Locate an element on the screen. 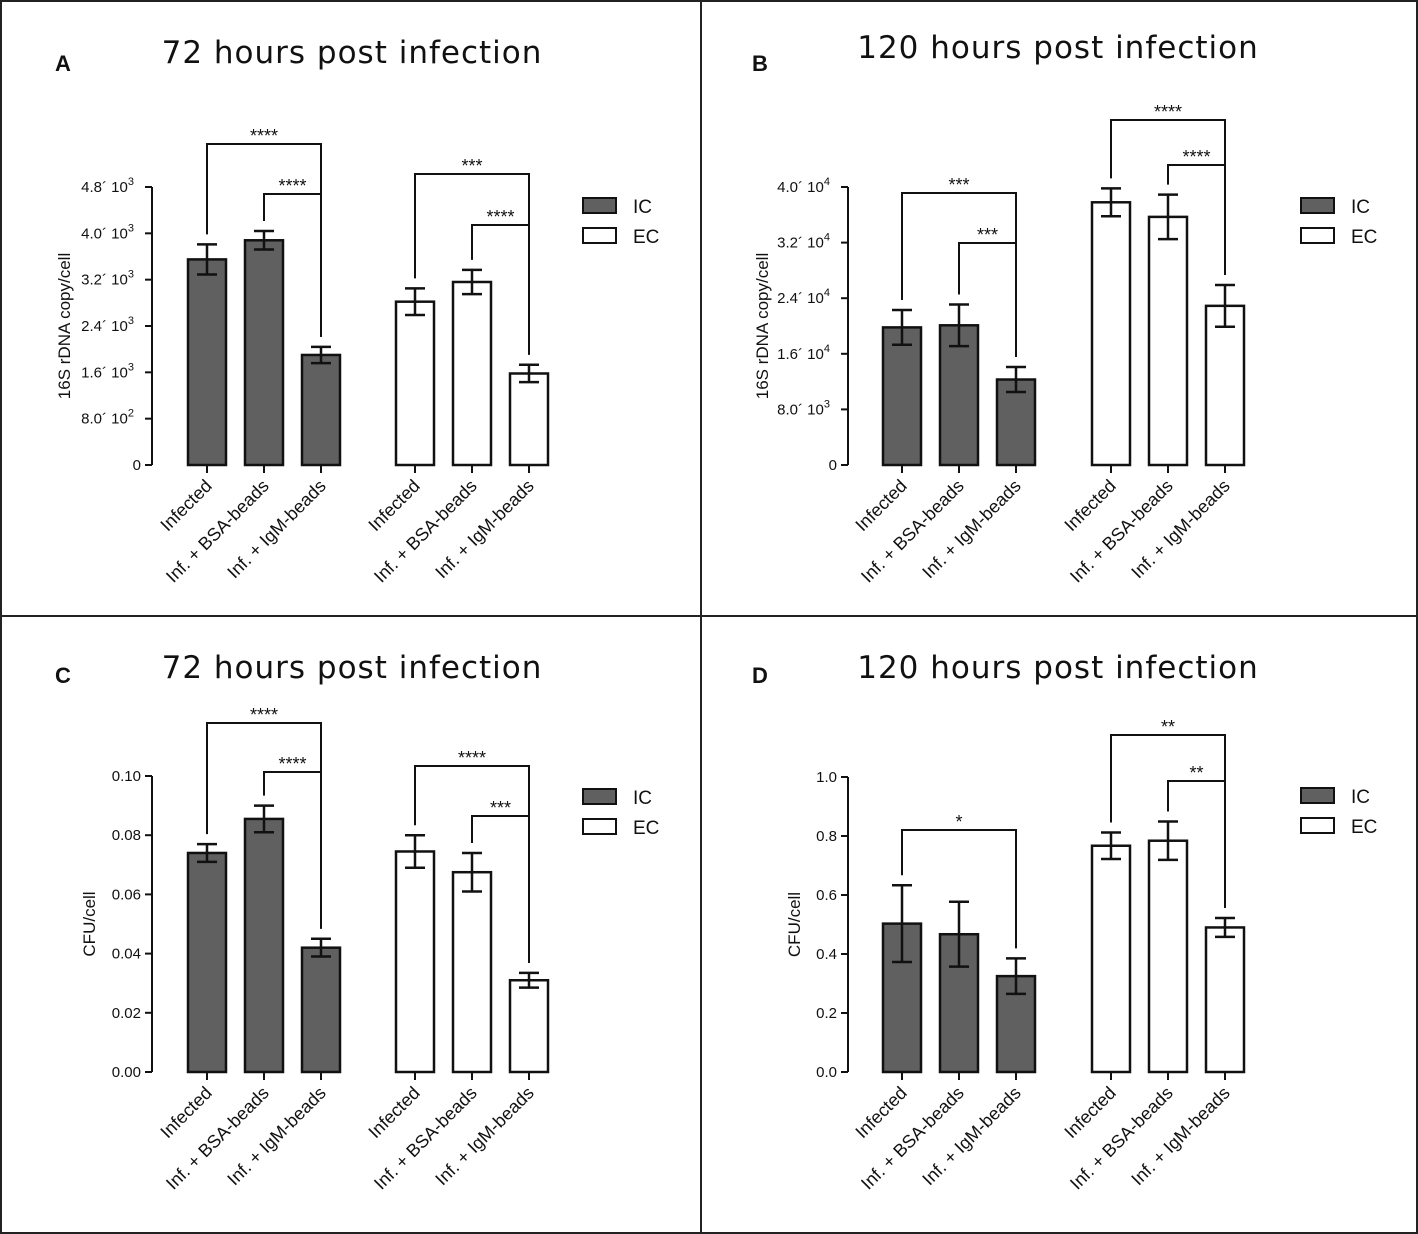 This screenshot has height=1234, width=1418. y-tick-label: 1.6´ 103 is located at coordinates (107, 371).